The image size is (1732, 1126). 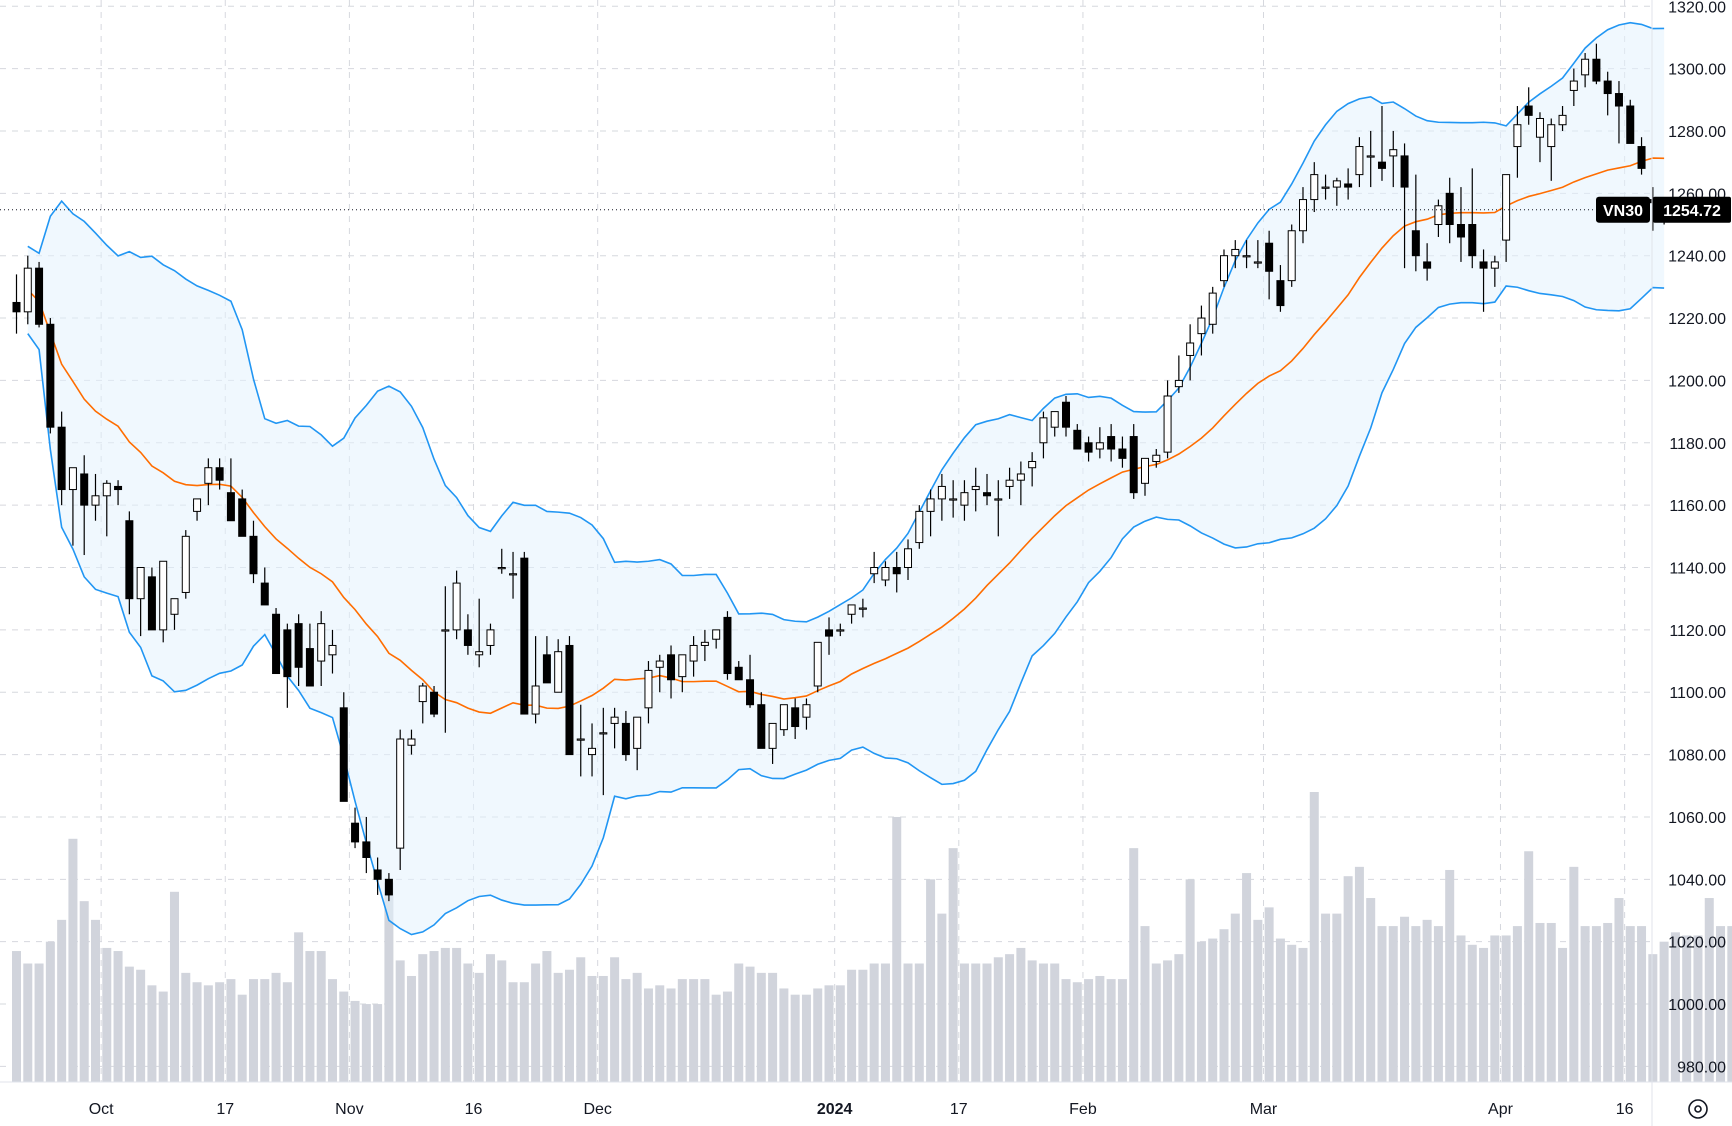 I want to click on time-tick-label: Feb, so click(x=1083, y=1109).